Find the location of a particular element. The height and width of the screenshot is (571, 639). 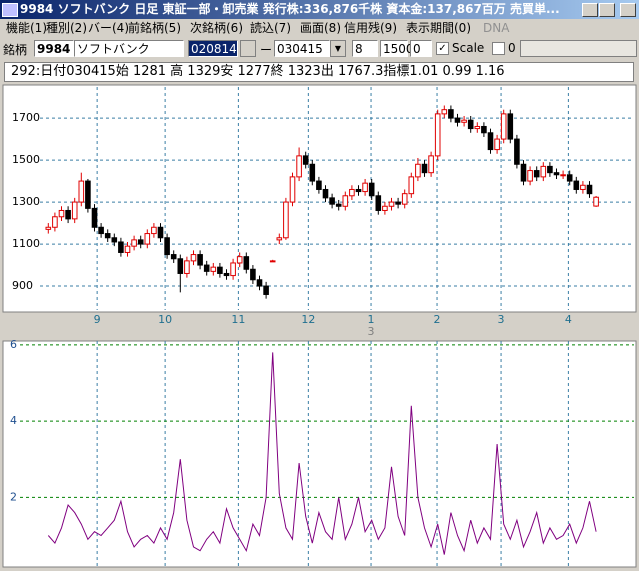

to-date-input: 030415 is located at coordinates (302, 48).